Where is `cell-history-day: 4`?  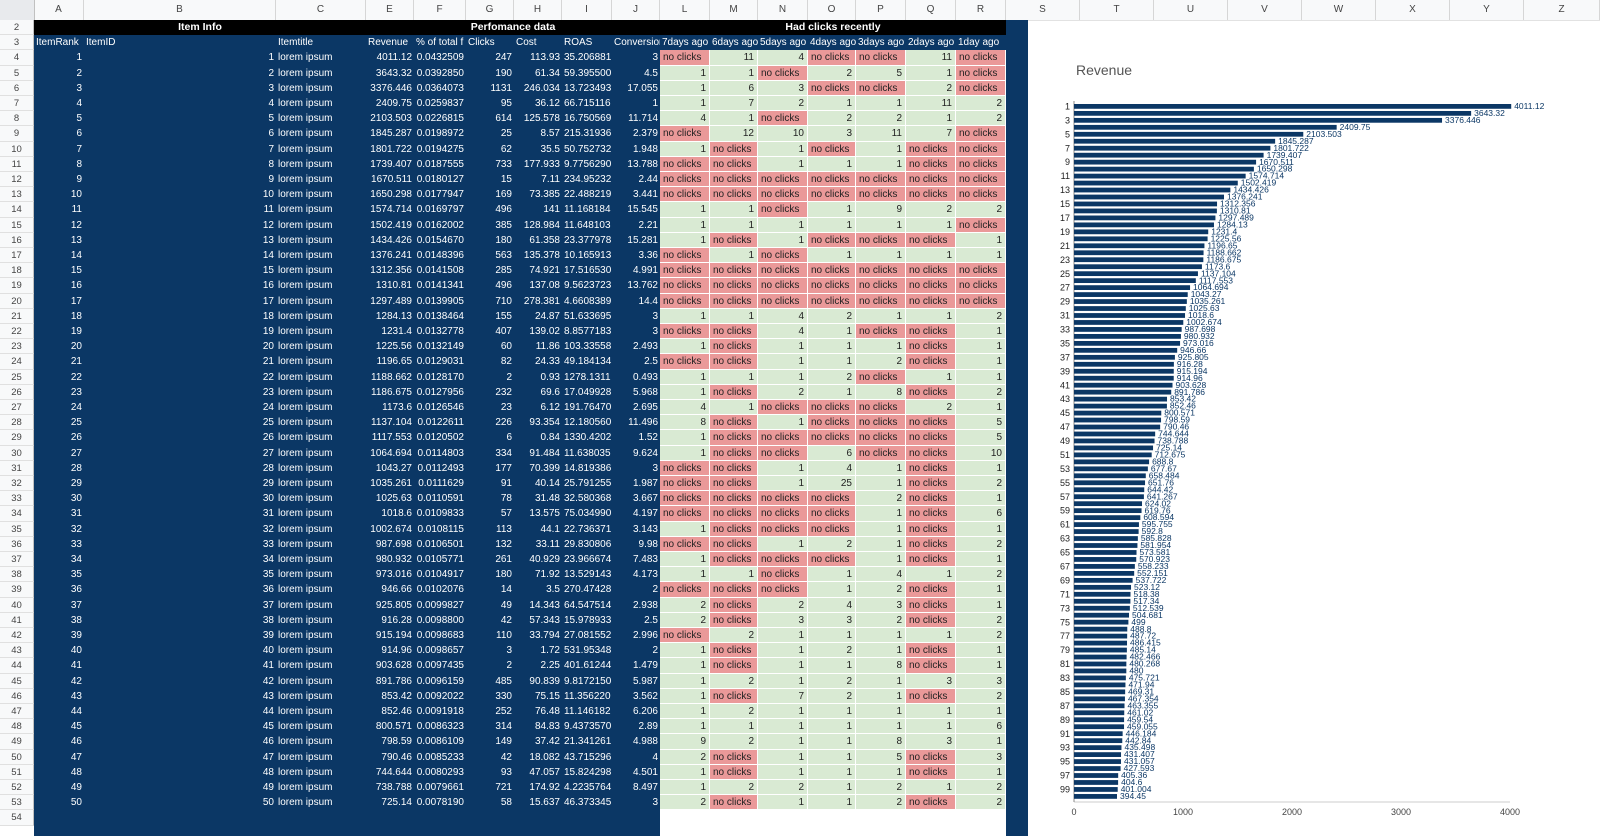
cell-history-day: 4 is located at coordinates (685, 408).